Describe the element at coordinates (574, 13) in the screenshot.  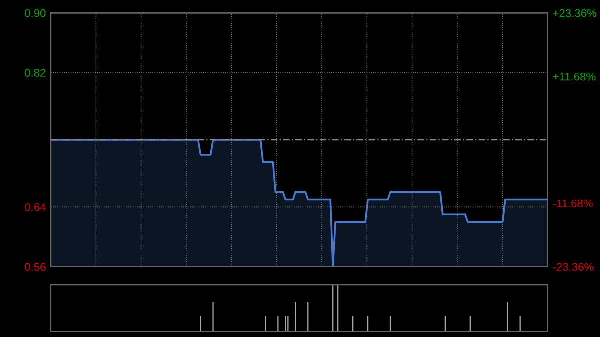
I see `y2-tick-label: +23.36%` at that location.